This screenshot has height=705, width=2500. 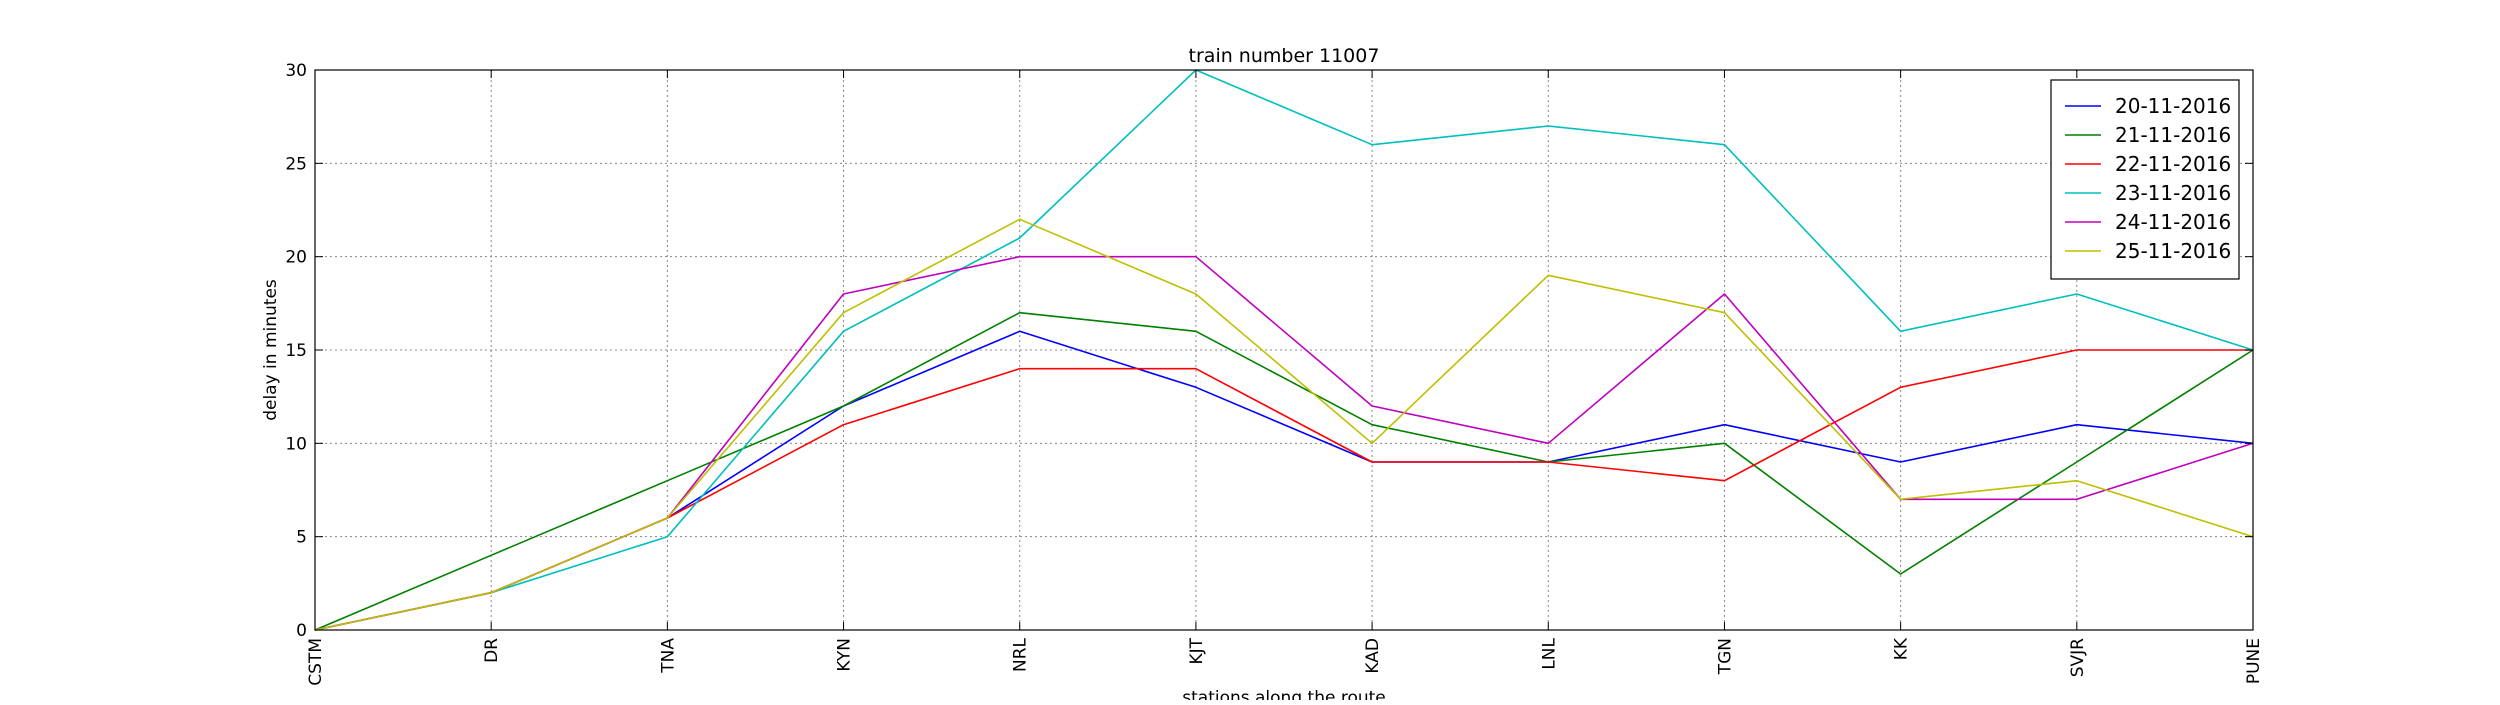 I want to click on x-tick-label: DR, so click(x=492, y=650).